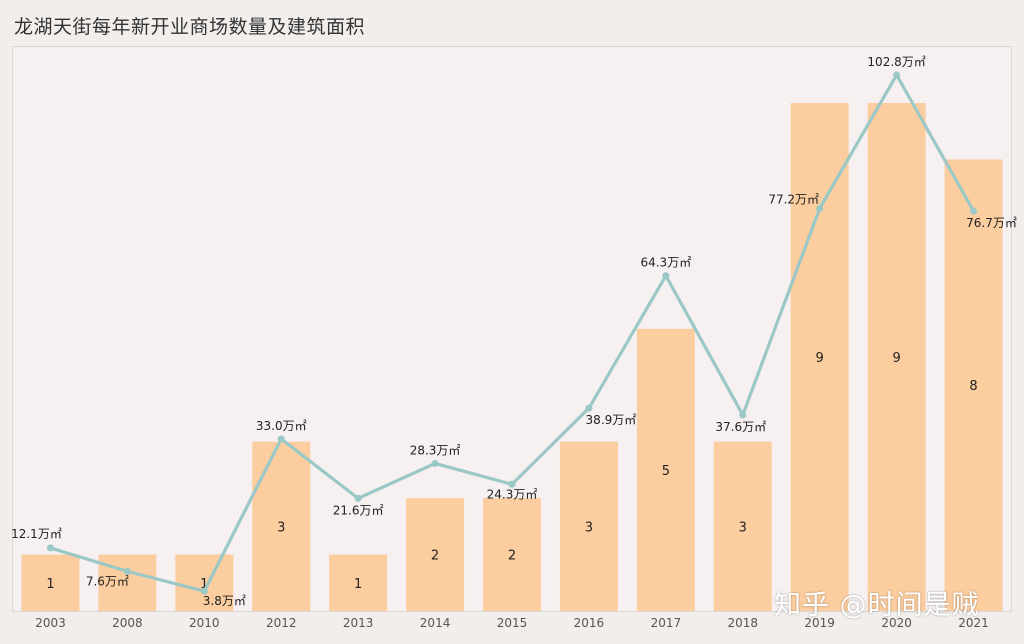 The image size is (1024, 644). I want to click on bar-label-2017: 5, so click(666, 471).